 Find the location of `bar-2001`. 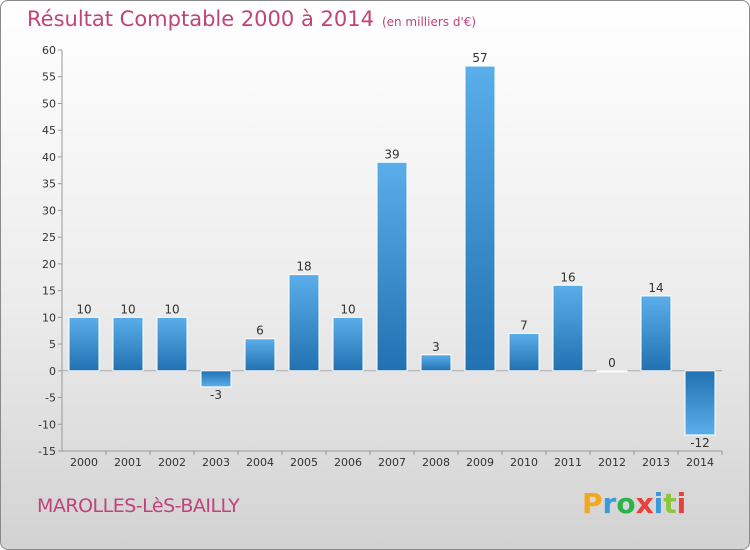

bar-2001 is located at coordinates (128, 344).